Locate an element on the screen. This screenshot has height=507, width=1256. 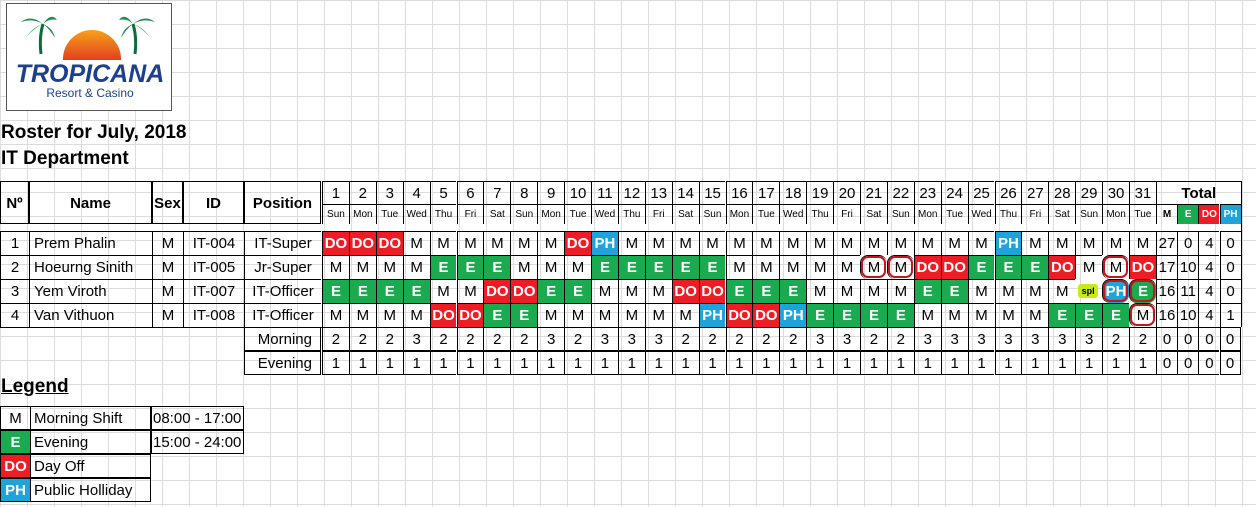
legend-code: E is located at coordinates (15, 442).